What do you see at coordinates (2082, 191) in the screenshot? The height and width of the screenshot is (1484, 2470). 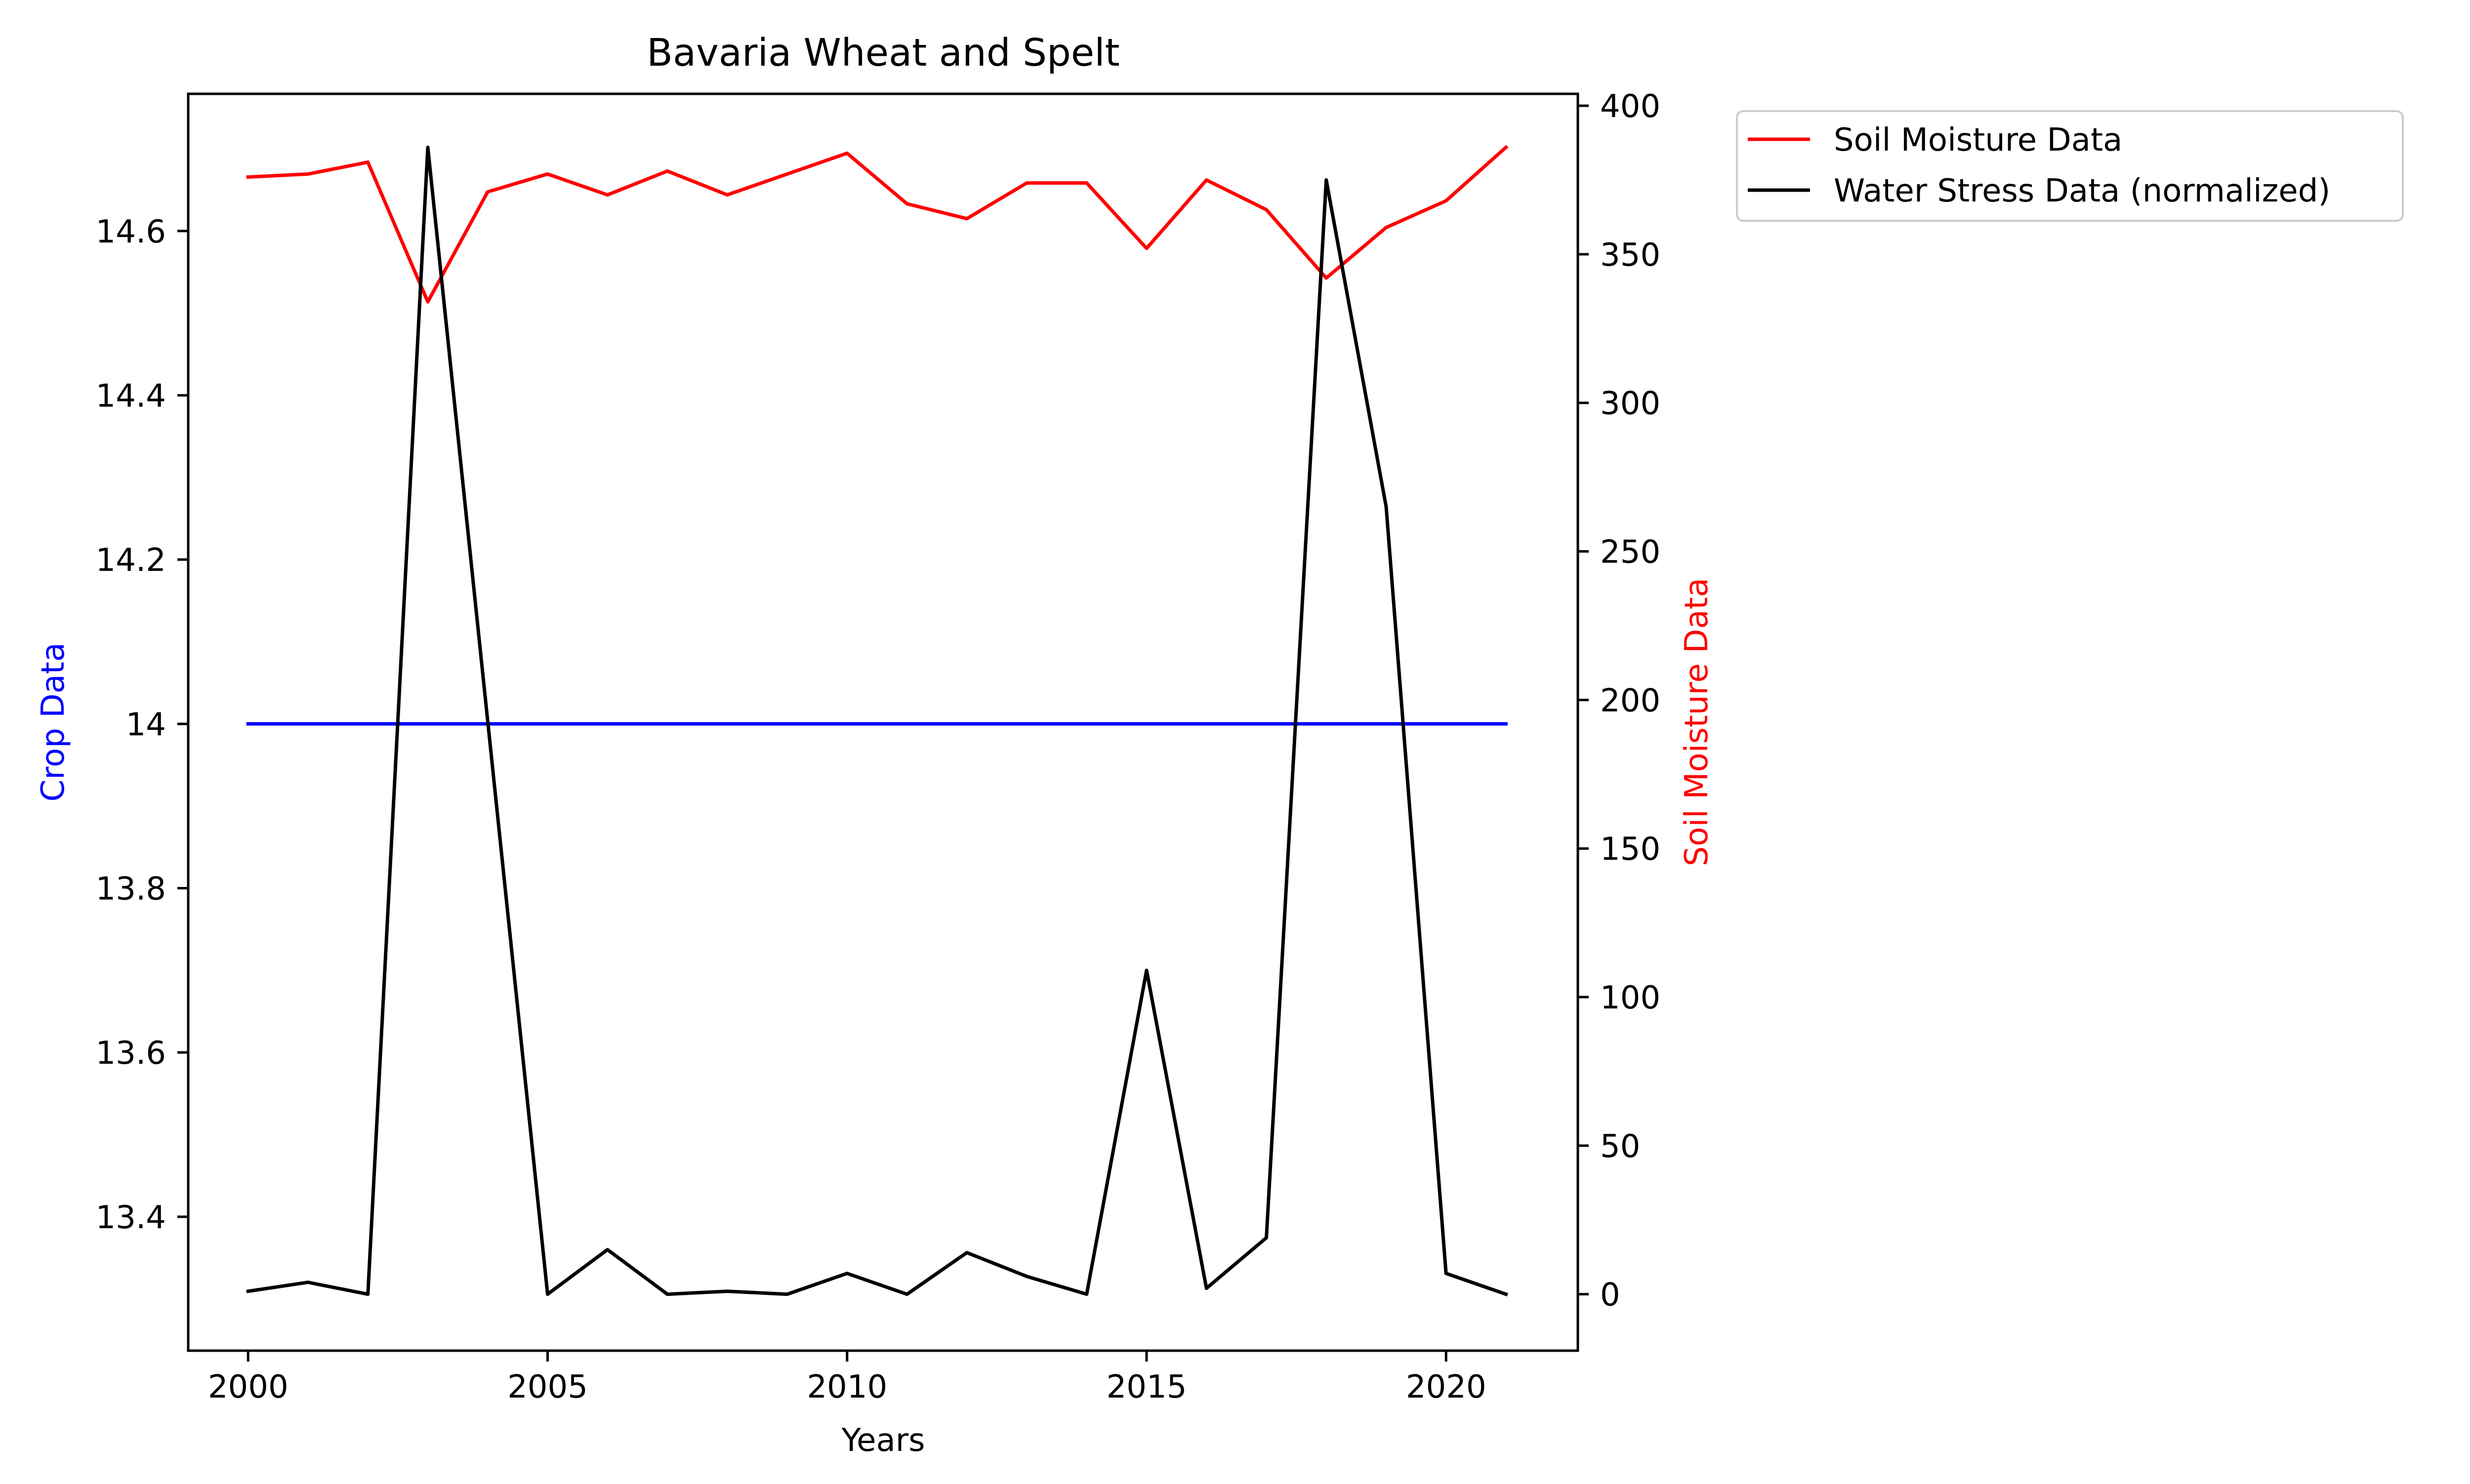 I see `legend-entry-label: Water Stress Data (normalized)` at bounding box center [2082, 191].